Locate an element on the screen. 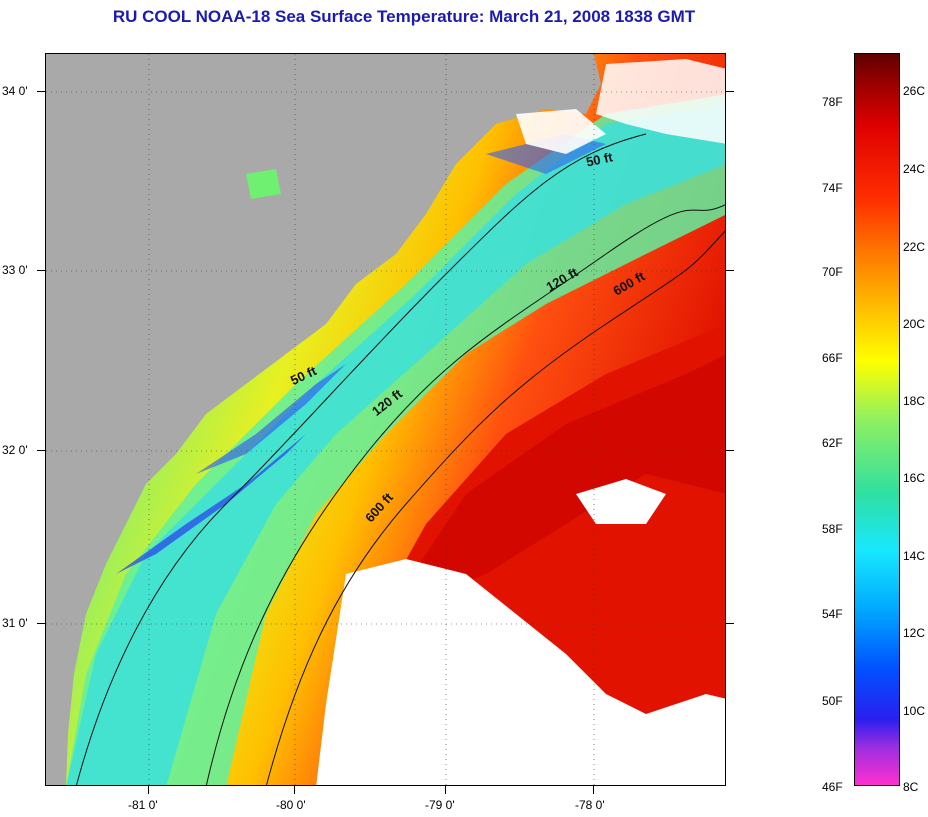  colorbar-f-label: 46F is located at coordinates (832, 787).